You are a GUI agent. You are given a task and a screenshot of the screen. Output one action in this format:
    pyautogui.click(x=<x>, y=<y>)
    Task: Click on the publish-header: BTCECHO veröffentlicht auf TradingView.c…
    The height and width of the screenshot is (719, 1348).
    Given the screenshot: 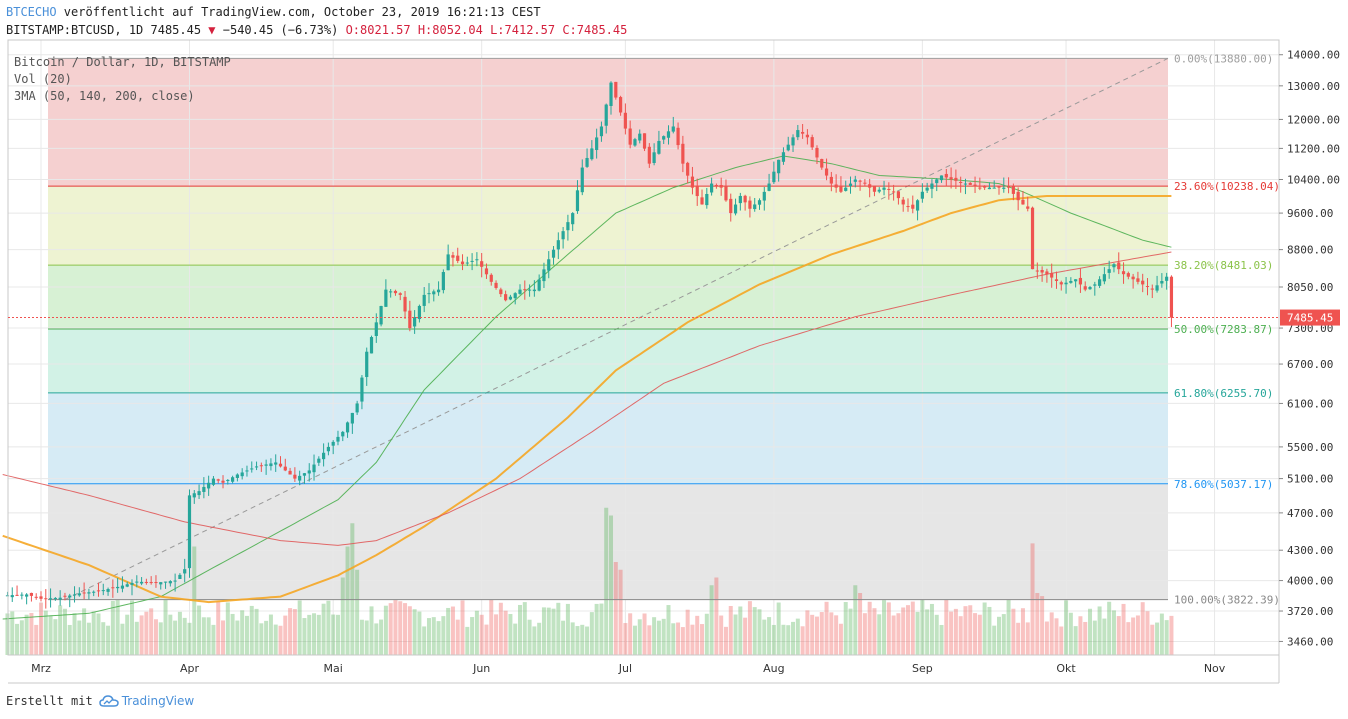 What is the action you would take?
    pyautogui.click(x=273, y=12)
    